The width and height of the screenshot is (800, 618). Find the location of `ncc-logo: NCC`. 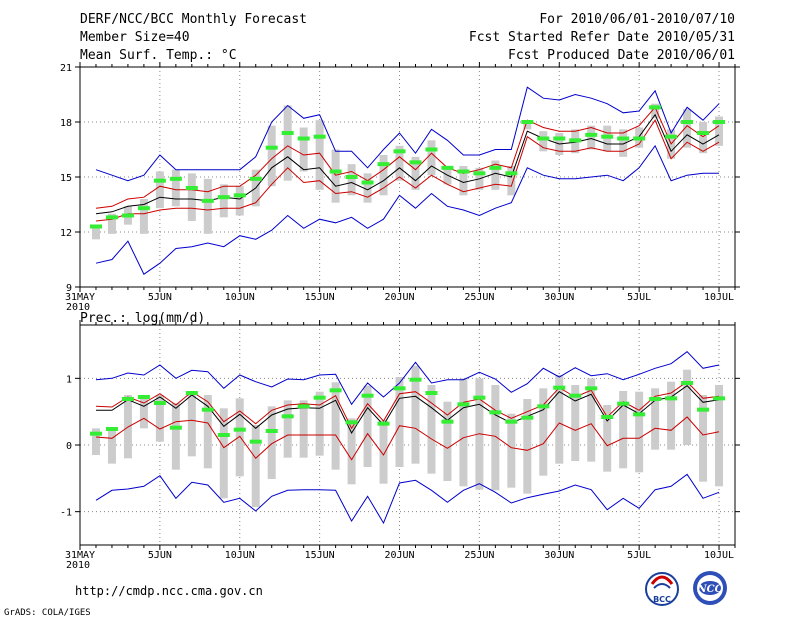

ncc-logo: NCC is located at coordinates (710, 588).